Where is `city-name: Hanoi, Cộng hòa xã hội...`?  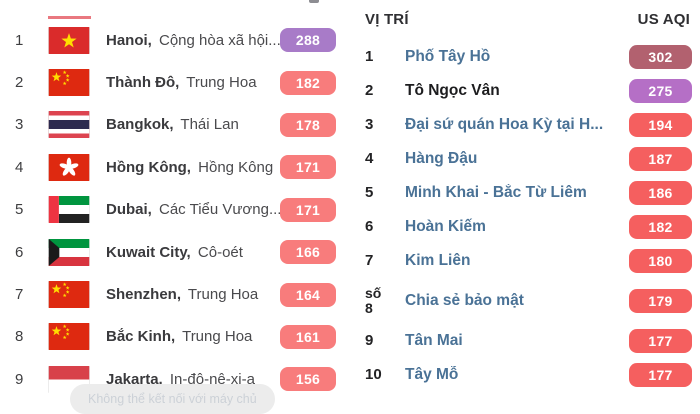
city-name: Hanoi, Cộng hòa xã hội... is located at coordinates (193, 40).